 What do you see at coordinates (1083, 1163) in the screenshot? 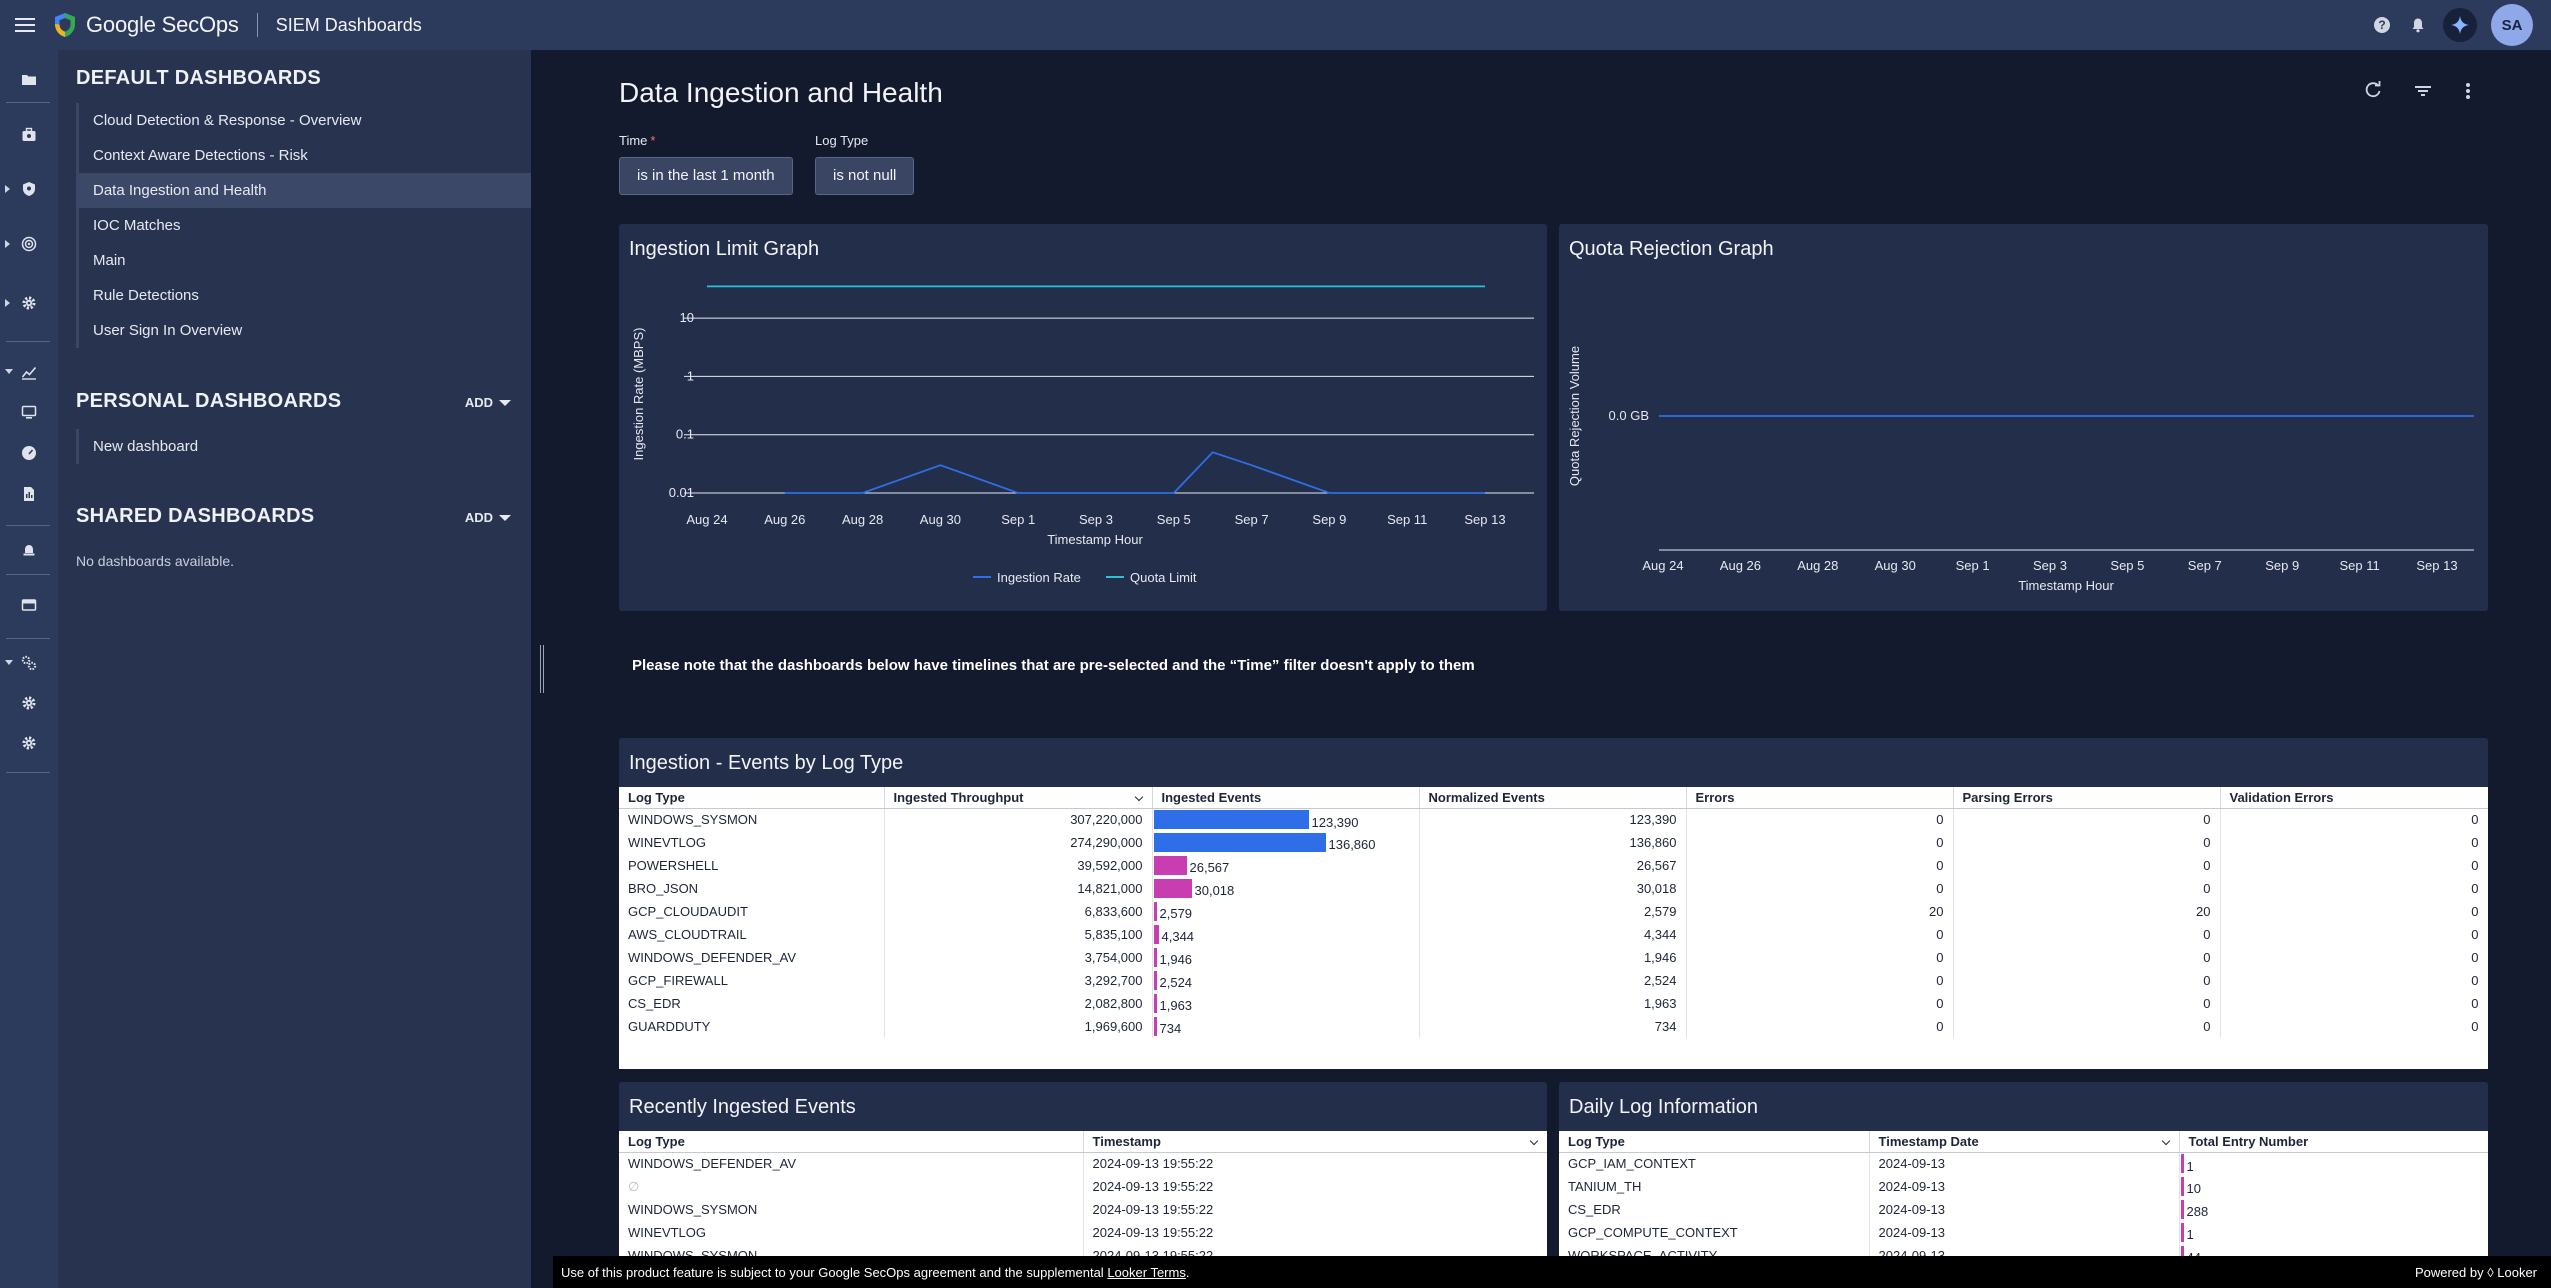
I see `table-row: WINDOWS_DEFENDER_AV 2024-09-13 19:55:22` at bounding box center [1083, 1163].